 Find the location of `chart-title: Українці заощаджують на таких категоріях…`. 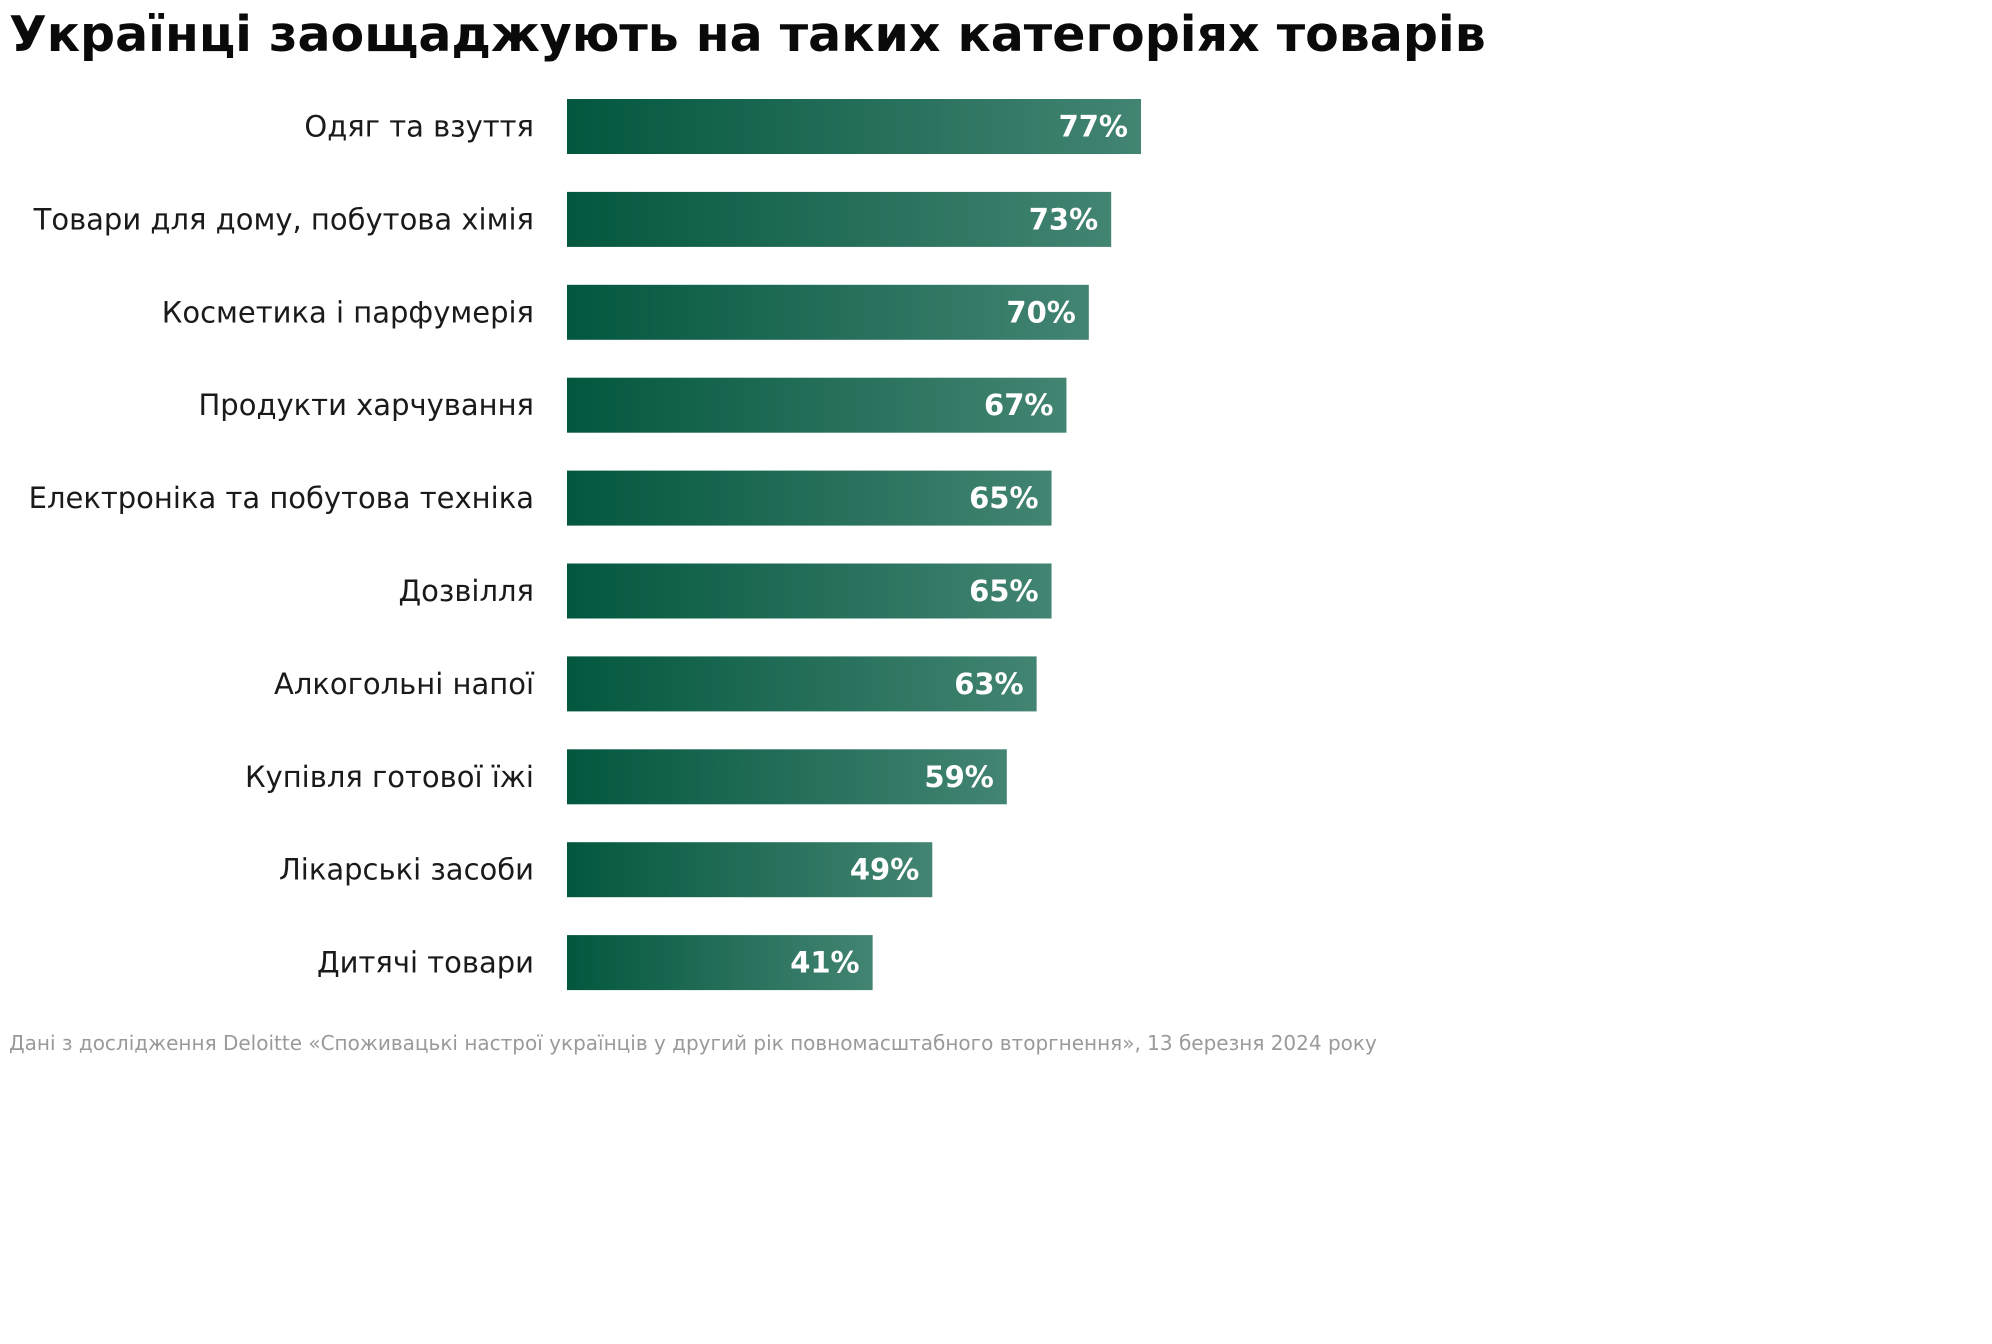

chart-title: Українці заощаджують на таких категоріях… is located at coordinates (747, 34).